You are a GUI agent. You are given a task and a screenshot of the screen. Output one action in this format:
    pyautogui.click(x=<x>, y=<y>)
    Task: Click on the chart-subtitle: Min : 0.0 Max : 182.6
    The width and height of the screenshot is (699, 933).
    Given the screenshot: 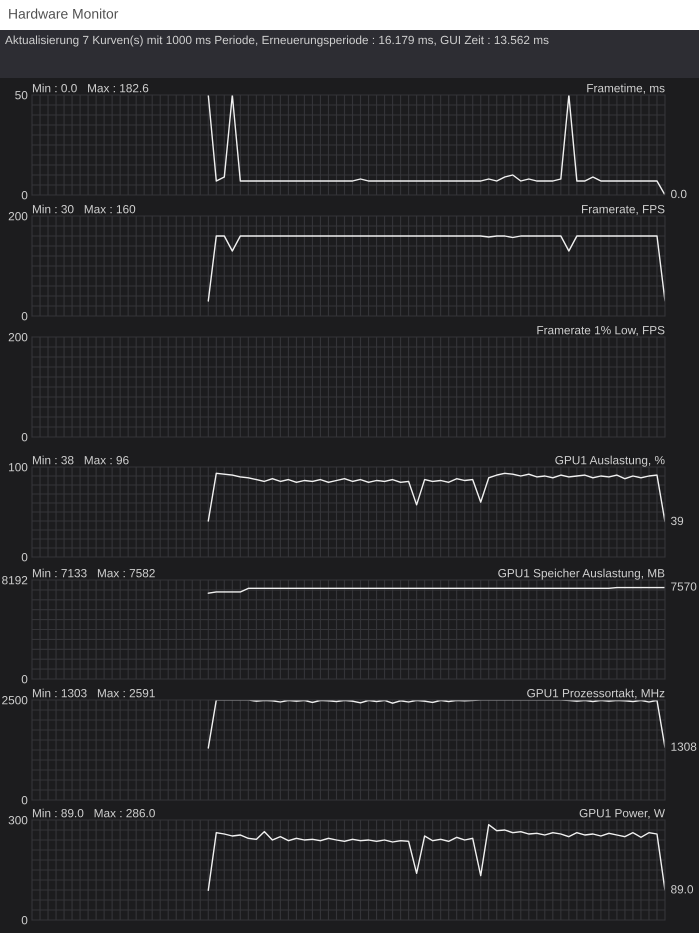 What is the action you would take?
    pyautogui.click(x=90, y=88)
    